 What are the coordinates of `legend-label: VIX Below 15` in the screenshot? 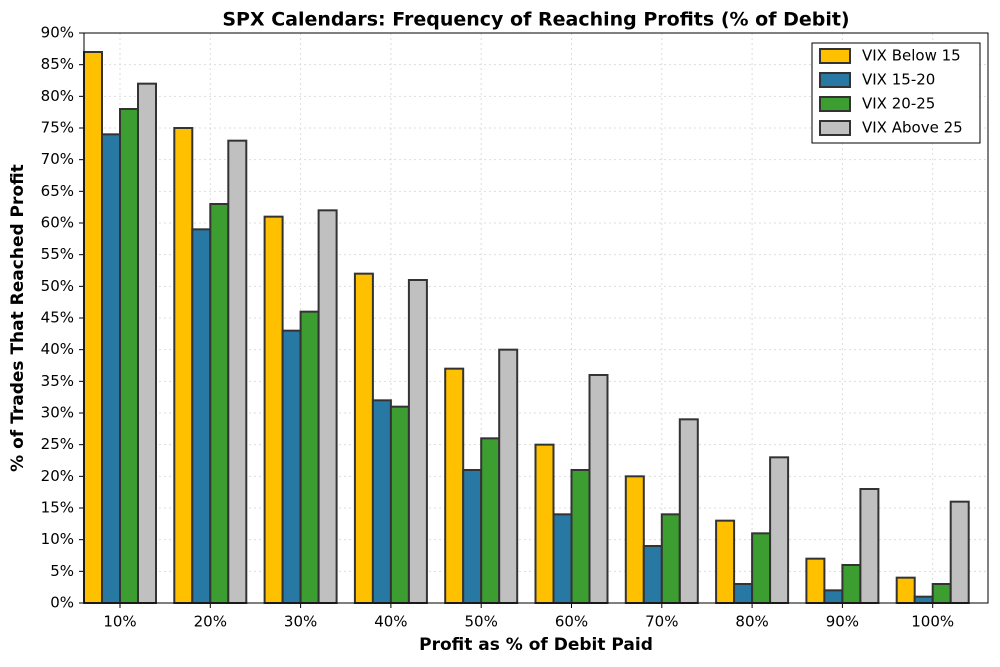 It's located at (911, 56).